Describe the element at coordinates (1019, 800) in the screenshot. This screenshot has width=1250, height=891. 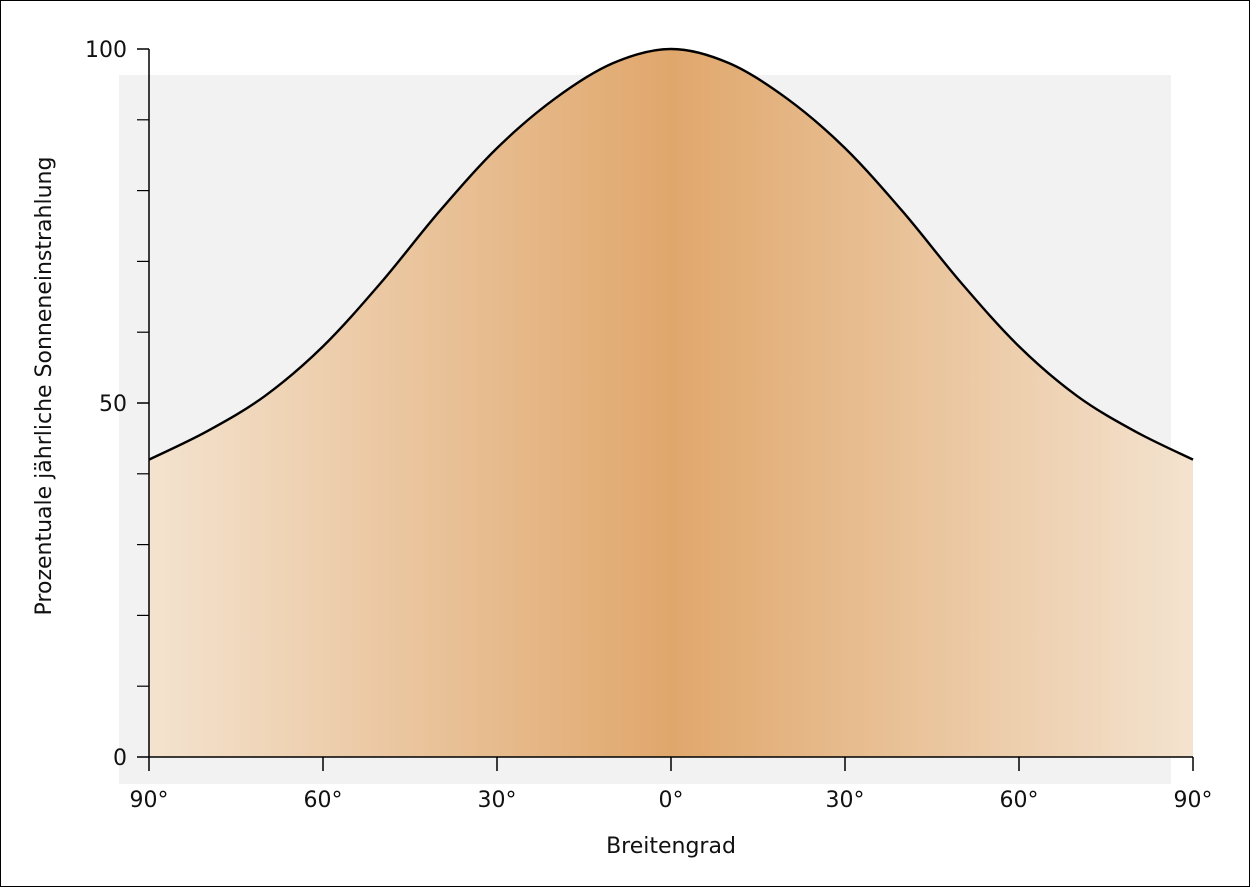
I see `x-tick-label-5: 60°` at that location.